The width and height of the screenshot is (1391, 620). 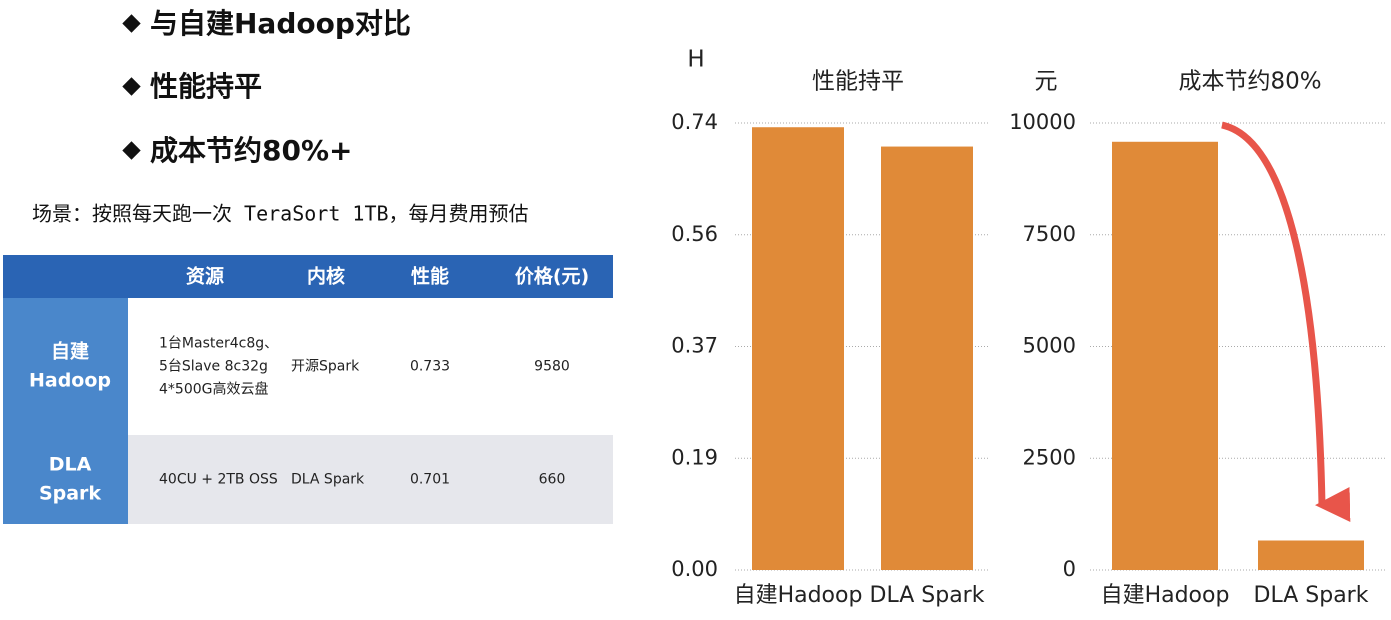 What do you see at coordinates (1049, 234) in the screenshot?
I see `y-tick-label: 7500` at bounding box center [1049, 234].